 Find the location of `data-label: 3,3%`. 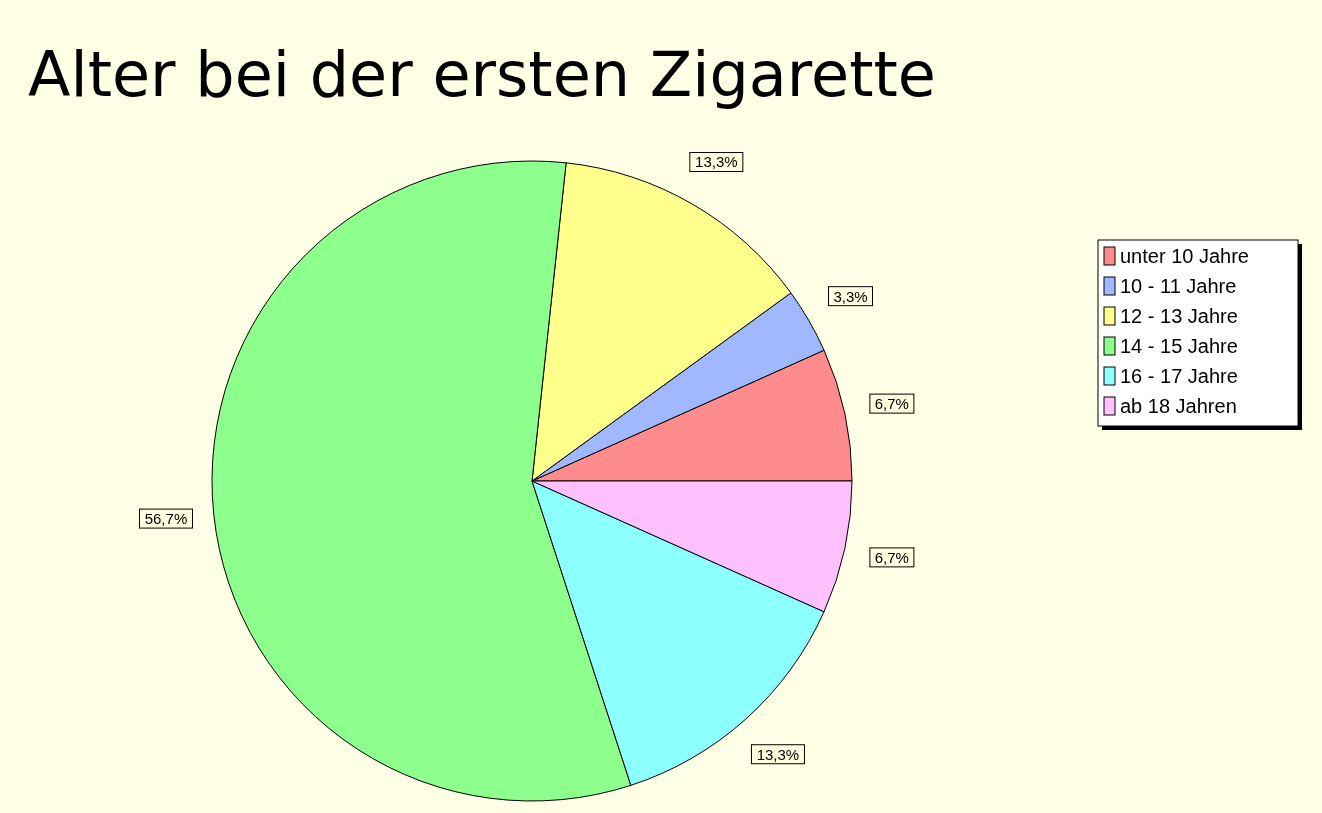

data-label: 3,3% is located at coordinates (850, 296).